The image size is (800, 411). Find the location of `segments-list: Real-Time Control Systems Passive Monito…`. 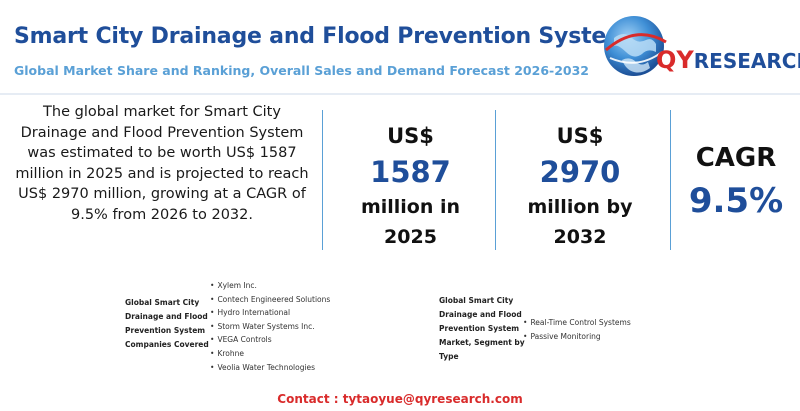

segments-list: Real-Time Control Systems Passive Monito… is located at coordinates (577, 330).